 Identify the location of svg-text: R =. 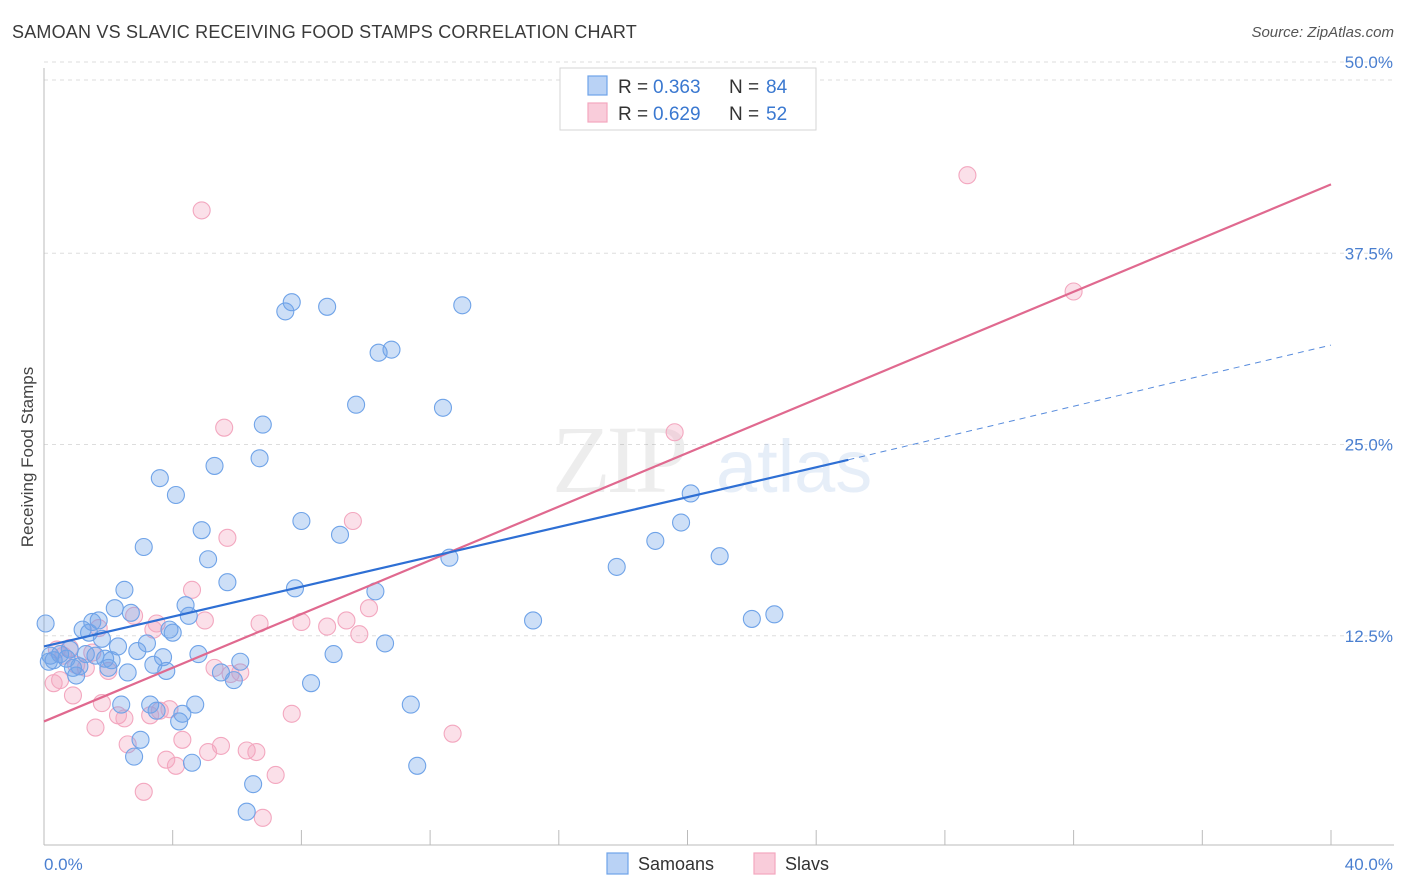
(633, 87).